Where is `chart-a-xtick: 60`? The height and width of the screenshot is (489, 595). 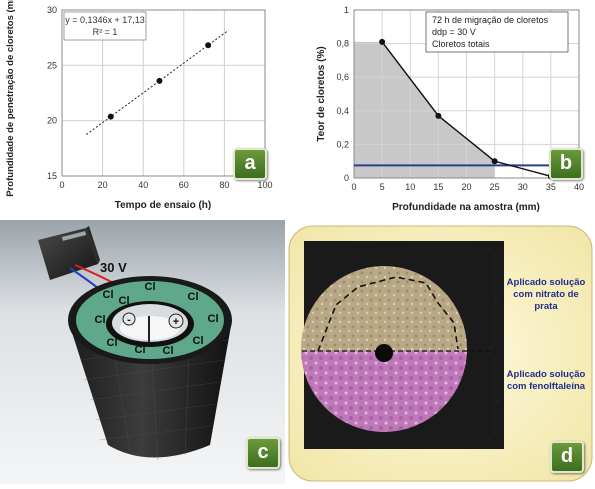
chart-a-xtick: 60 is located at coordinates (184, 185).